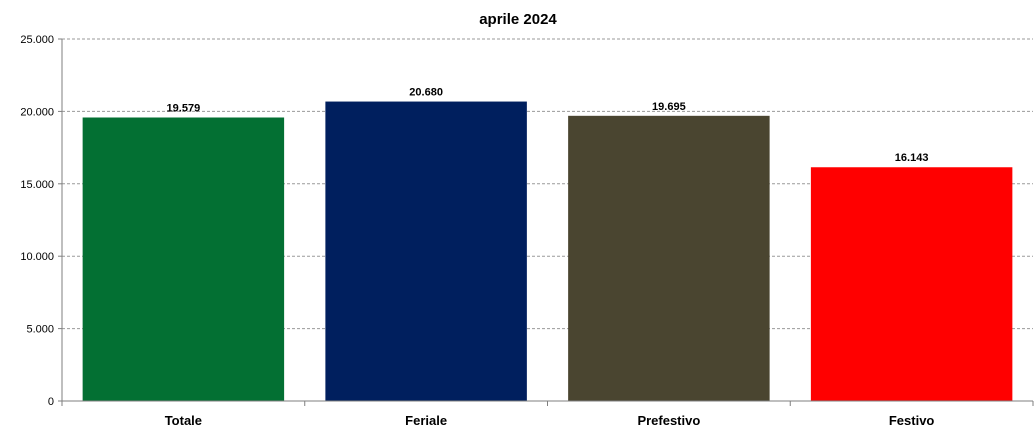 The height and width of the screenshot is (429, 1036). I want to click on data-label: 20.680, so click(426, 93).